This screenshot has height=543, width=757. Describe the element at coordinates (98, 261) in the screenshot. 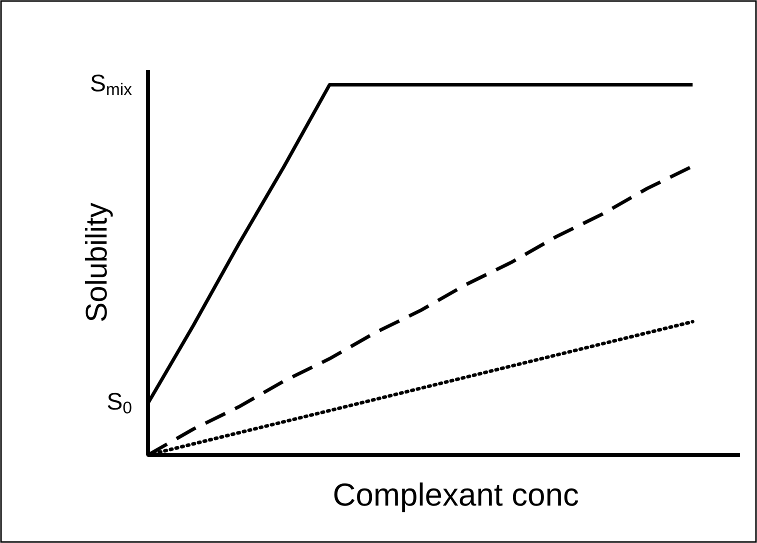

I see `y-axis-title: Solubility` at that location.